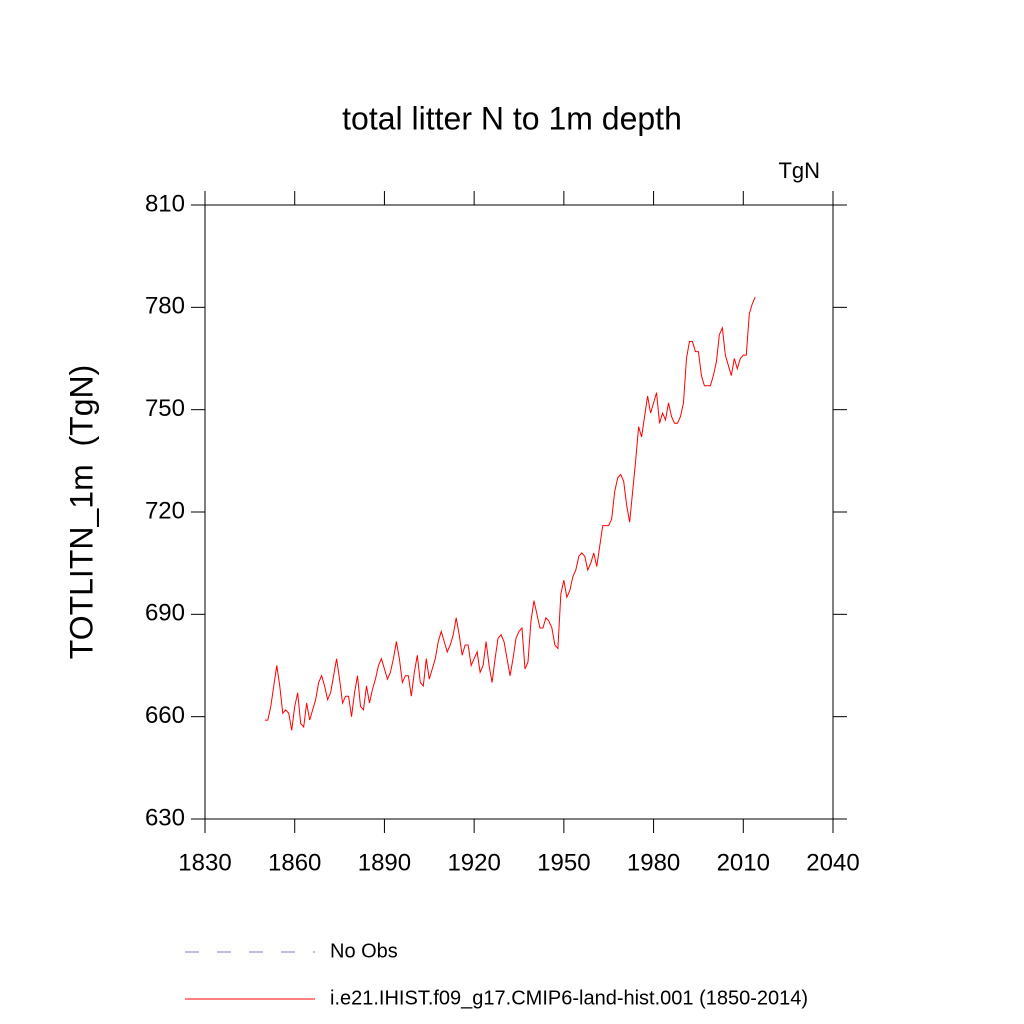  What do you see at coordinates (165, 715) in the screenshot?
I see `y-tick-label: 660` at bounding box center [165, 715].